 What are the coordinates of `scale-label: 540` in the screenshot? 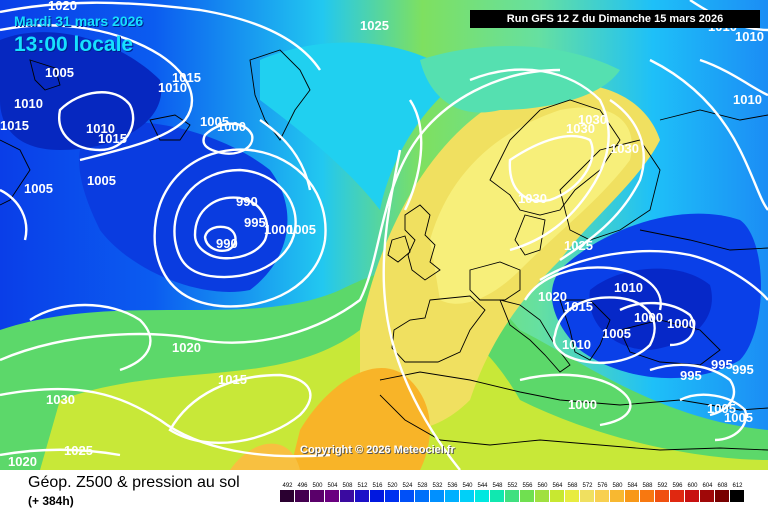 It's located at (467, 486).